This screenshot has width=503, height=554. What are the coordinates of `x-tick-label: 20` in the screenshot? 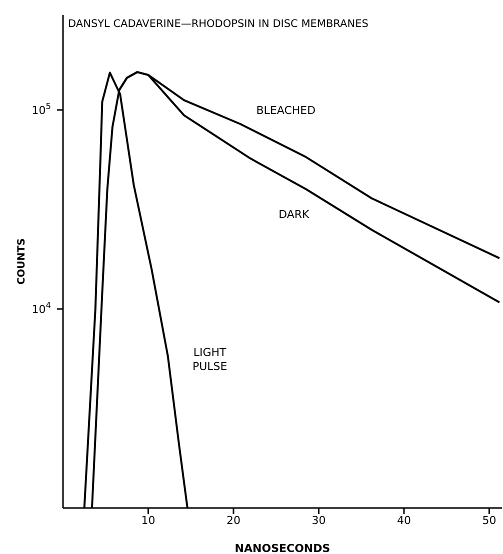 It's located at (233, 520).